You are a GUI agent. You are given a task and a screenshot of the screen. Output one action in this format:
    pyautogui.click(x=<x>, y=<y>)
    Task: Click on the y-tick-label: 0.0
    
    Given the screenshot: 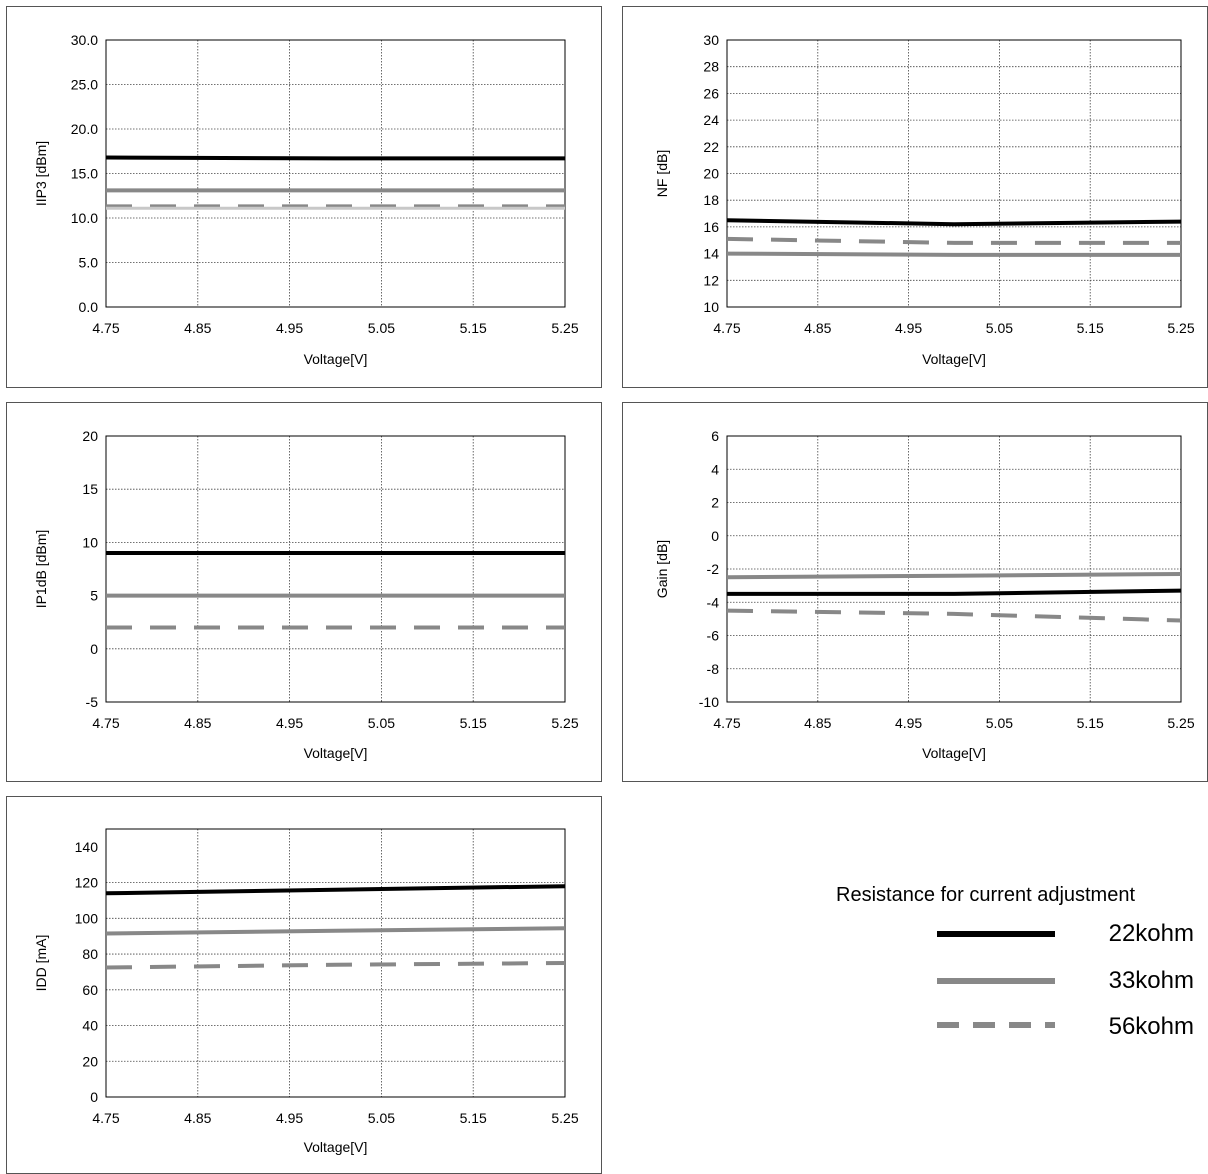 What is the action you would take?
    pyautogui.click(x=89, y=307)
    